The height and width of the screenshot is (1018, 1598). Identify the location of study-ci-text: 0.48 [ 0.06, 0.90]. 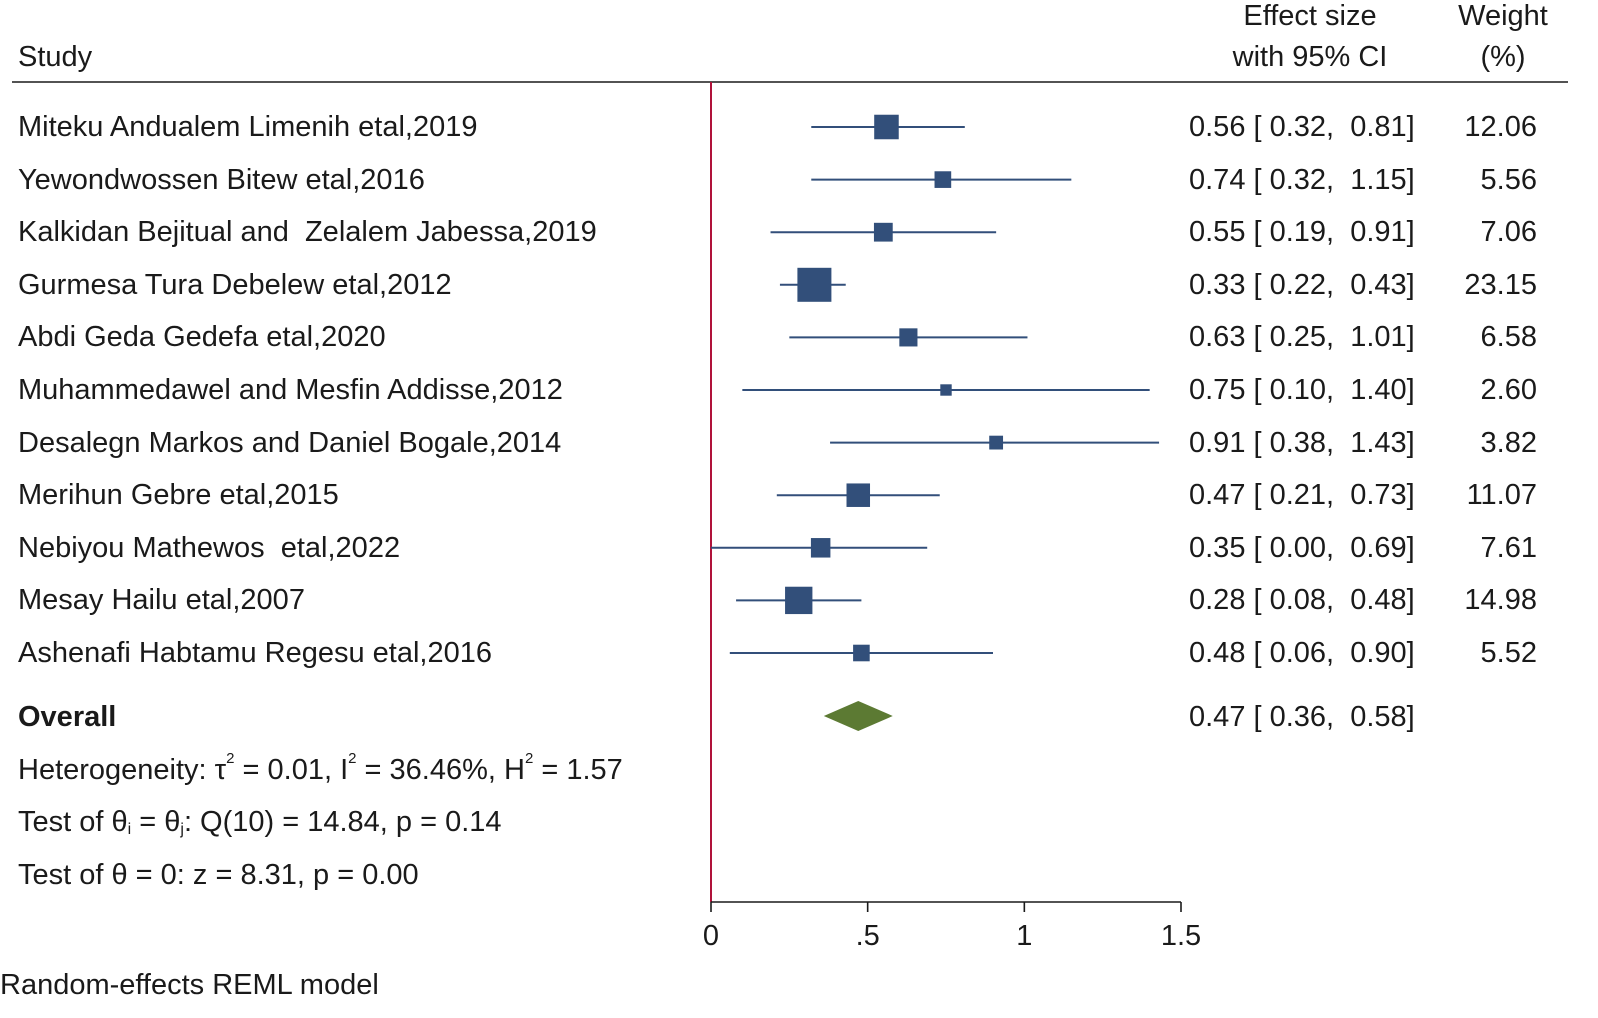
(1302, 653).